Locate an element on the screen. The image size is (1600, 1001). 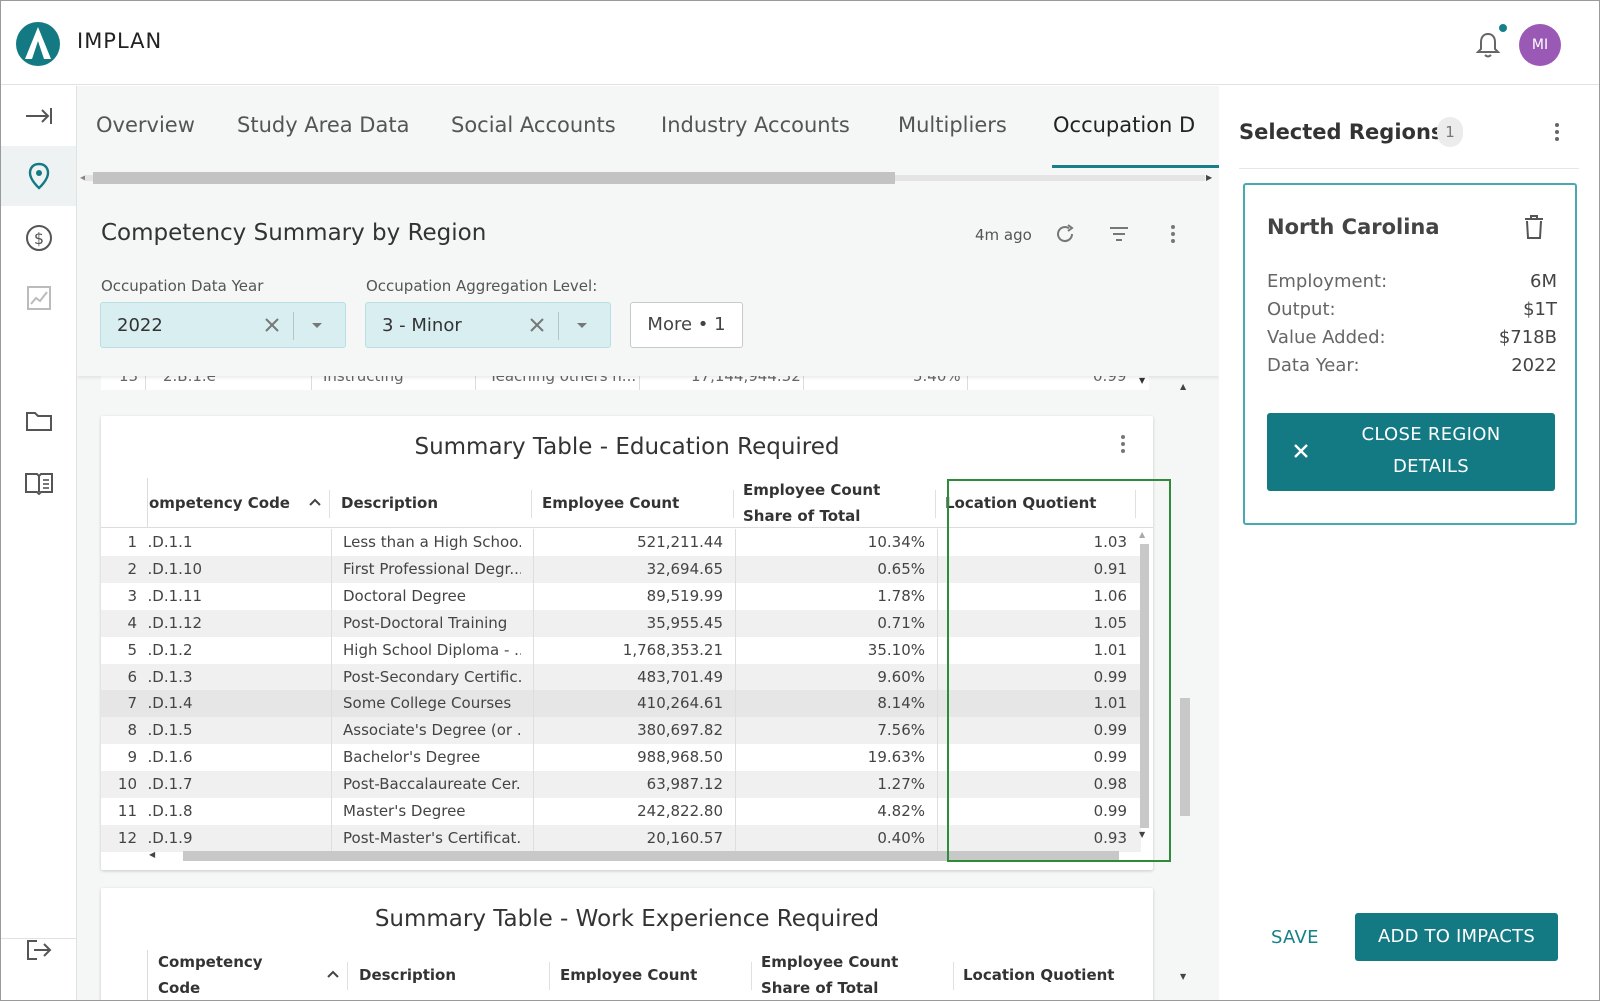
aggregation-level-select: 3 - Minor is located at coordinates (488, 325).